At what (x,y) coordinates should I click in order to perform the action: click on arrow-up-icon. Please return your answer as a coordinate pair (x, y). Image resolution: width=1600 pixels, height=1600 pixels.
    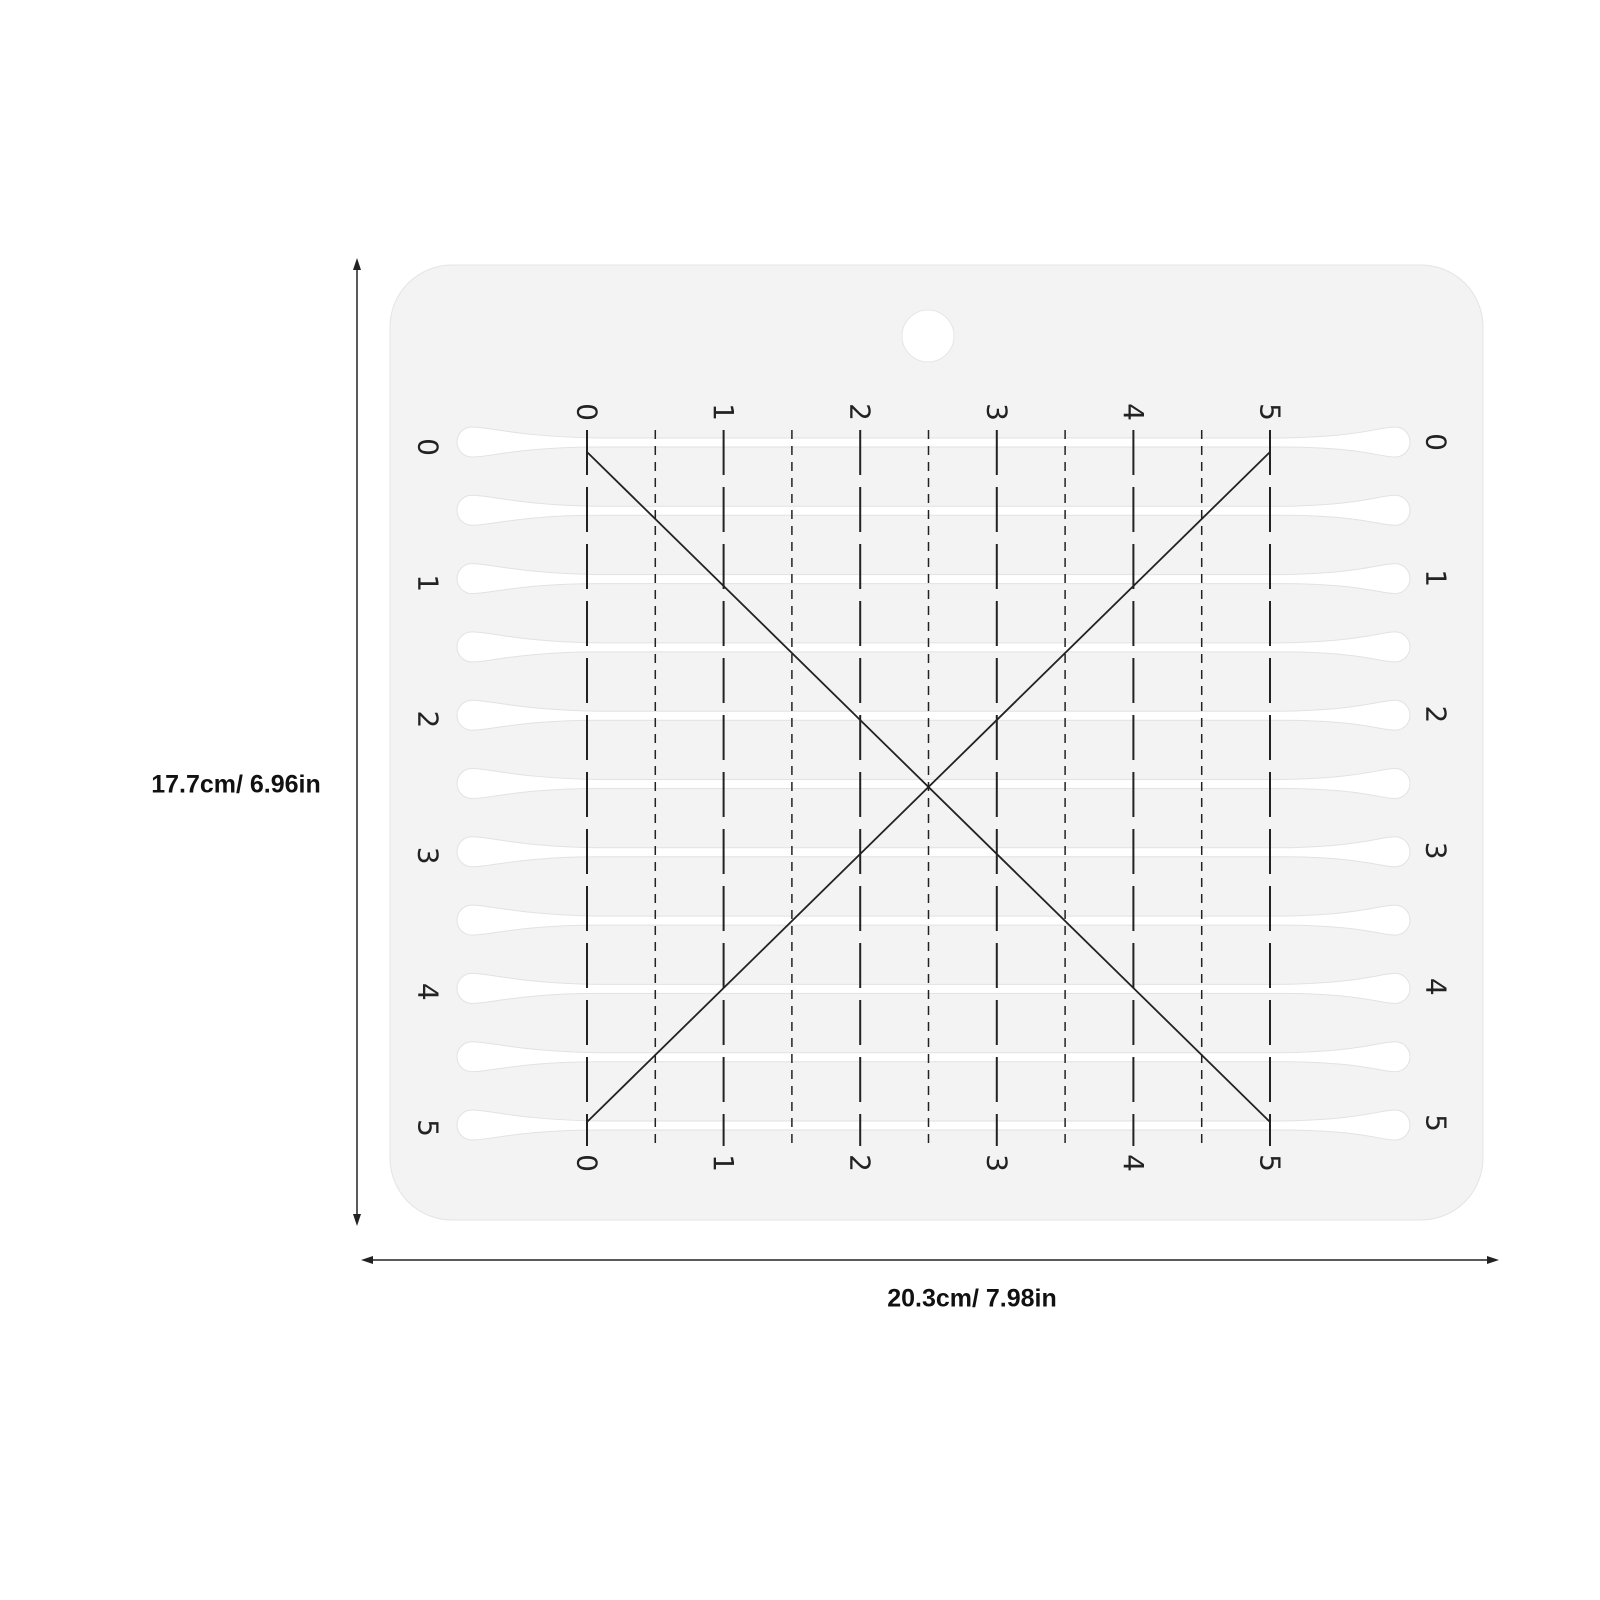
    Looking at the image, I should click on (357, 264).